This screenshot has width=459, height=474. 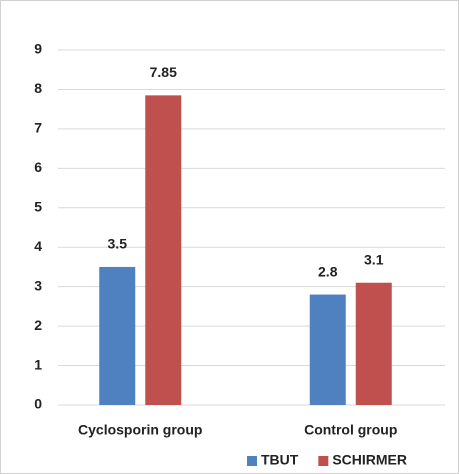 What do you see at coordinates (350, 430) in the screenshot?
I see `x-tick-label: Control group` at bounding box center [350, 430].